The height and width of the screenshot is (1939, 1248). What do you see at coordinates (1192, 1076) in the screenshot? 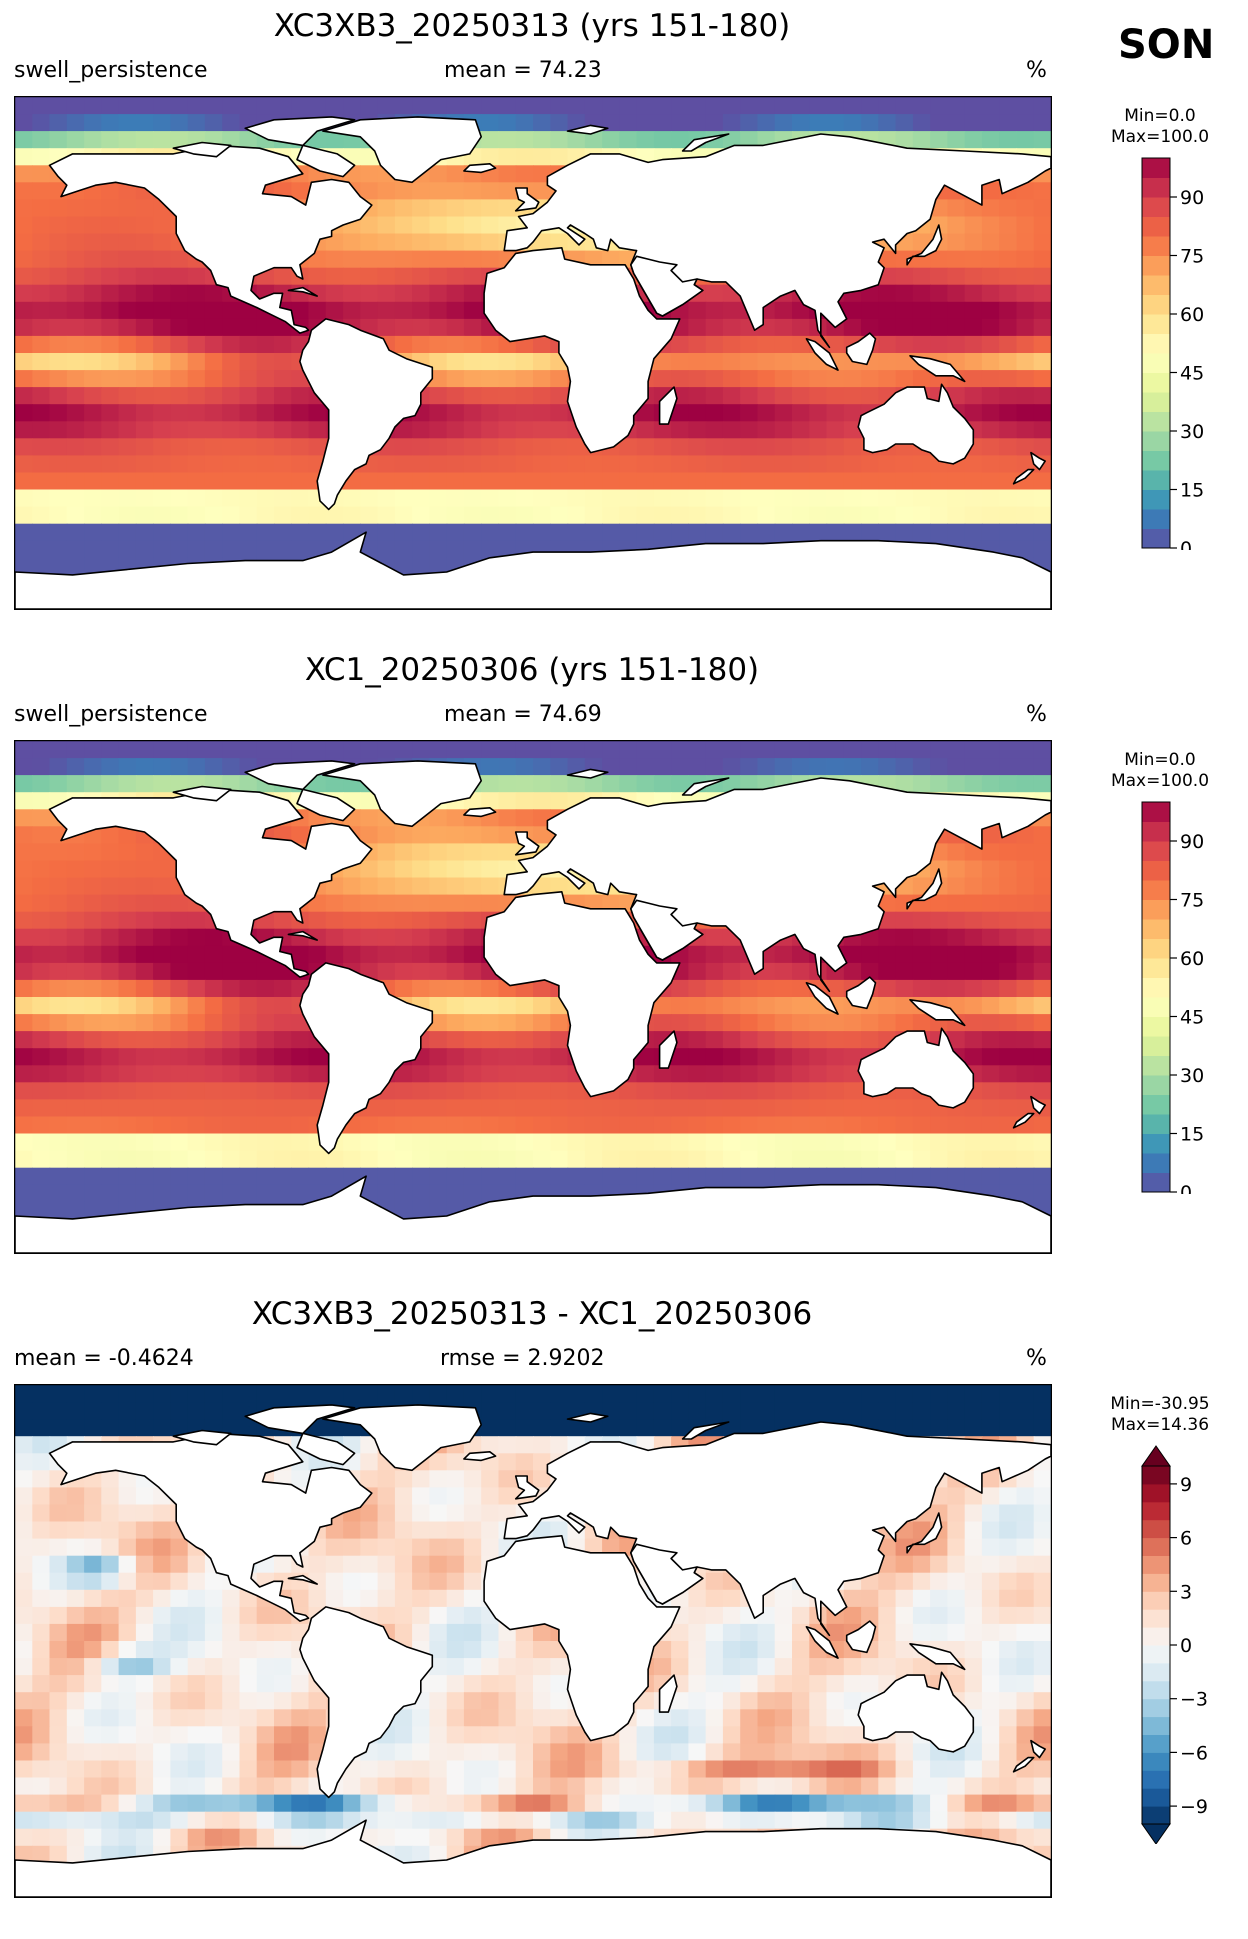
I see `colorbar-tick-label: 30` at bounding box center [1192, 1076].